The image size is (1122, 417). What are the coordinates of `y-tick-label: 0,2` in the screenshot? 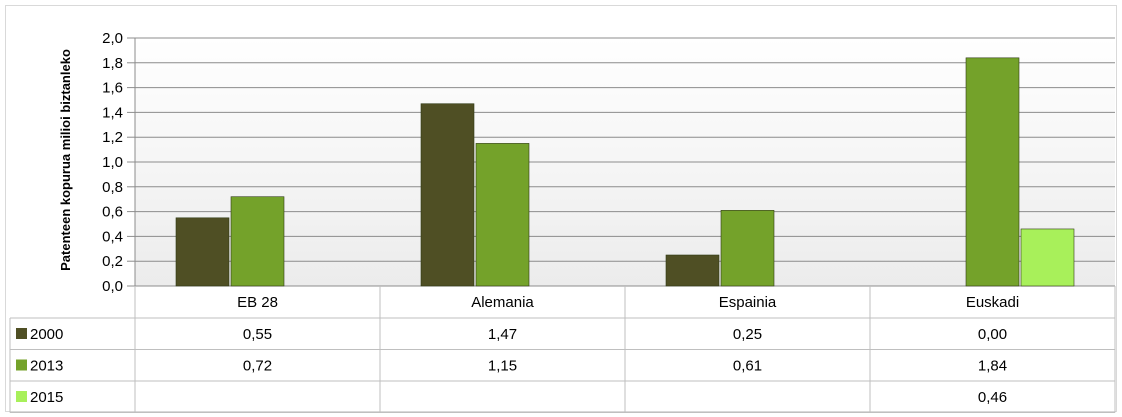 It's located at (112, 261).